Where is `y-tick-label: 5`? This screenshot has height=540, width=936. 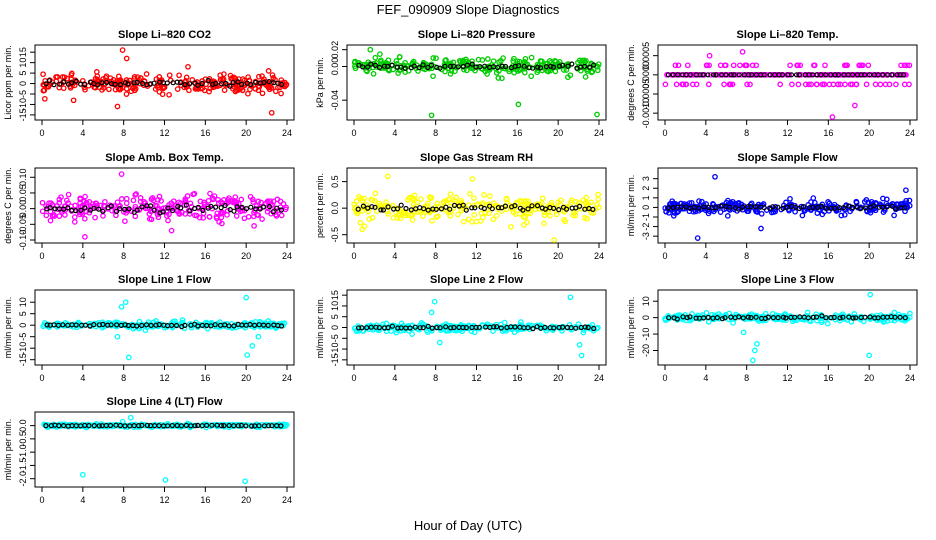
y-tick-label: 5 is located at coordinates (335, 316).